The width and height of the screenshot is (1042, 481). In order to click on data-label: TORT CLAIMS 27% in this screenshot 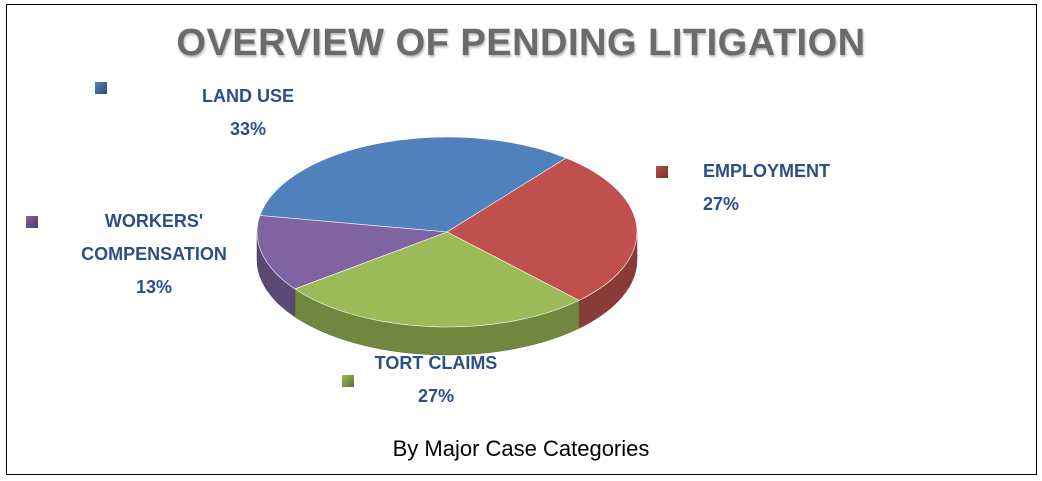, I will do `click(436, 380)`.